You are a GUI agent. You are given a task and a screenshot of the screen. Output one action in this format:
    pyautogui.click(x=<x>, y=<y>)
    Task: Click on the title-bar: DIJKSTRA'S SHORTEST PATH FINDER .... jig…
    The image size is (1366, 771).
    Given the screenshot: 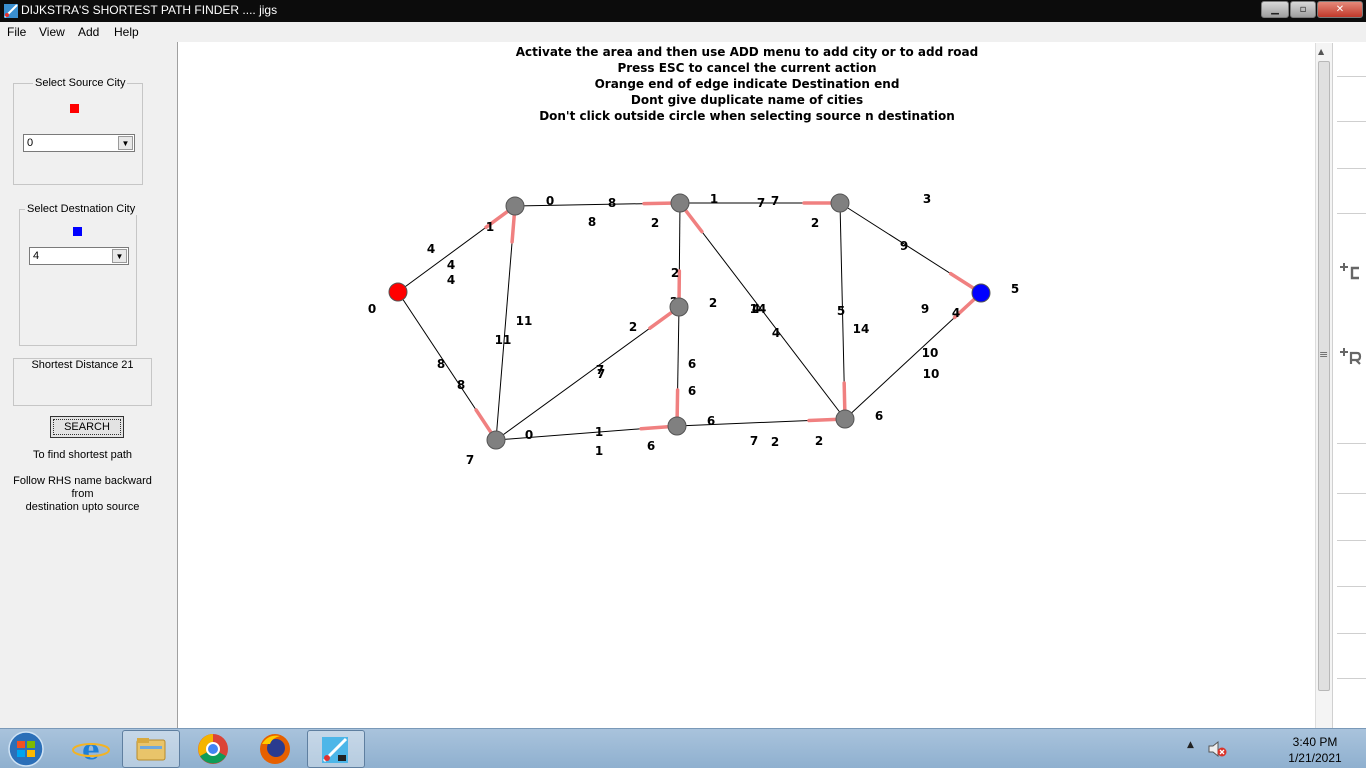 What is the action you would take?
    pyautogui.click(x=683, y=11)
    